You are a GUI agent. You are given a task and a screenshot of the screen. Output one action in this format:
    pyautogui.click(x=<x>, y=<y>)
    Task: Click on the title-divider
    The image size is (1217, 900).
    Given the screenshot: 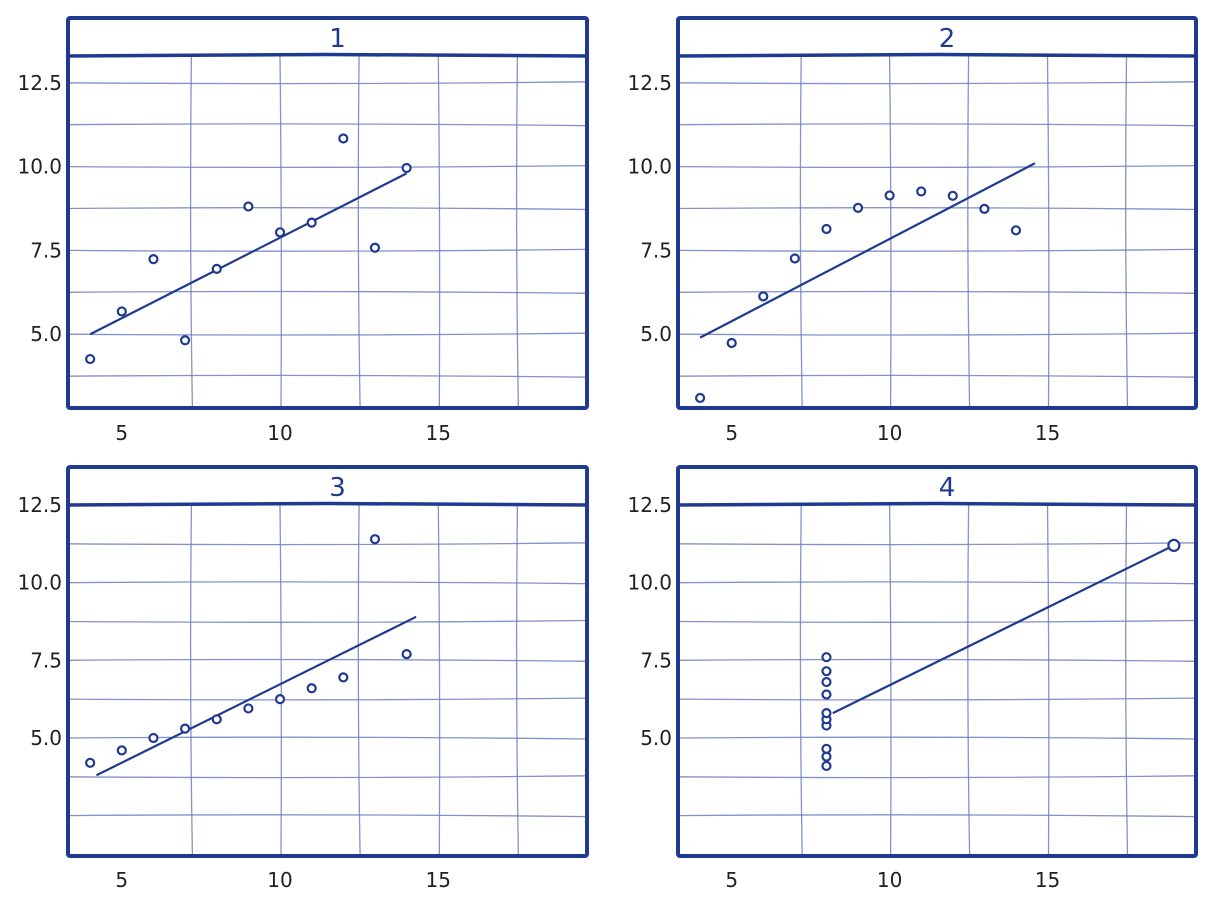 What is the action you would take?
    pyautogui.click(x=327, y=504)
    